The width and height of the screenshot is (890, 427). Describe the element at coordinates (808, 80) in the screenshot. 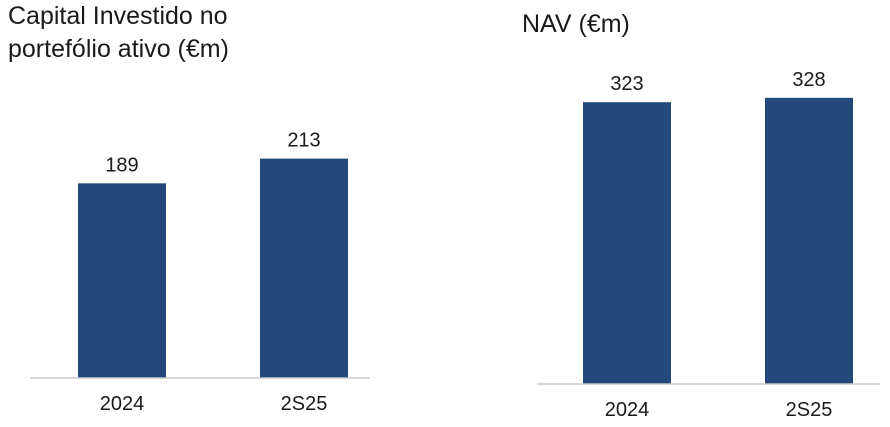

I see `value-label: 328` at that location.